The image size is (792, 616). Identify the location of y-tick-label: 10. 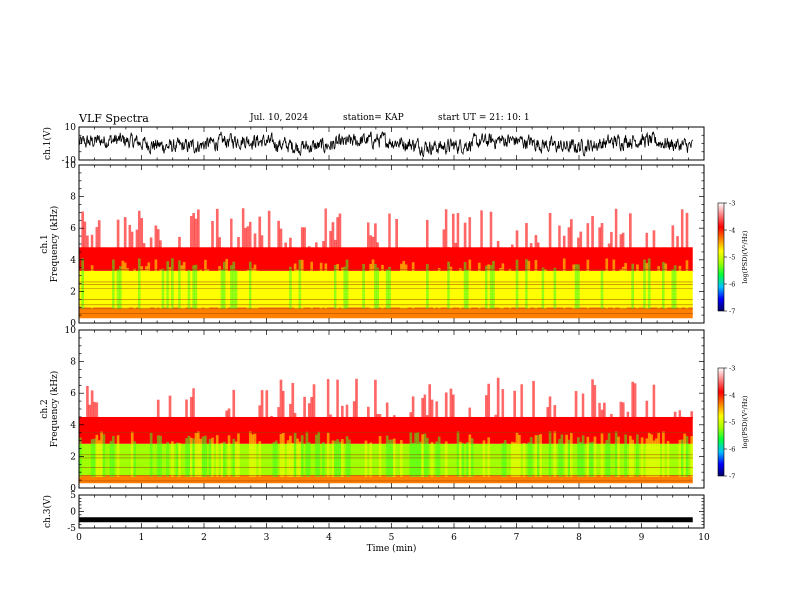
(71, 331).